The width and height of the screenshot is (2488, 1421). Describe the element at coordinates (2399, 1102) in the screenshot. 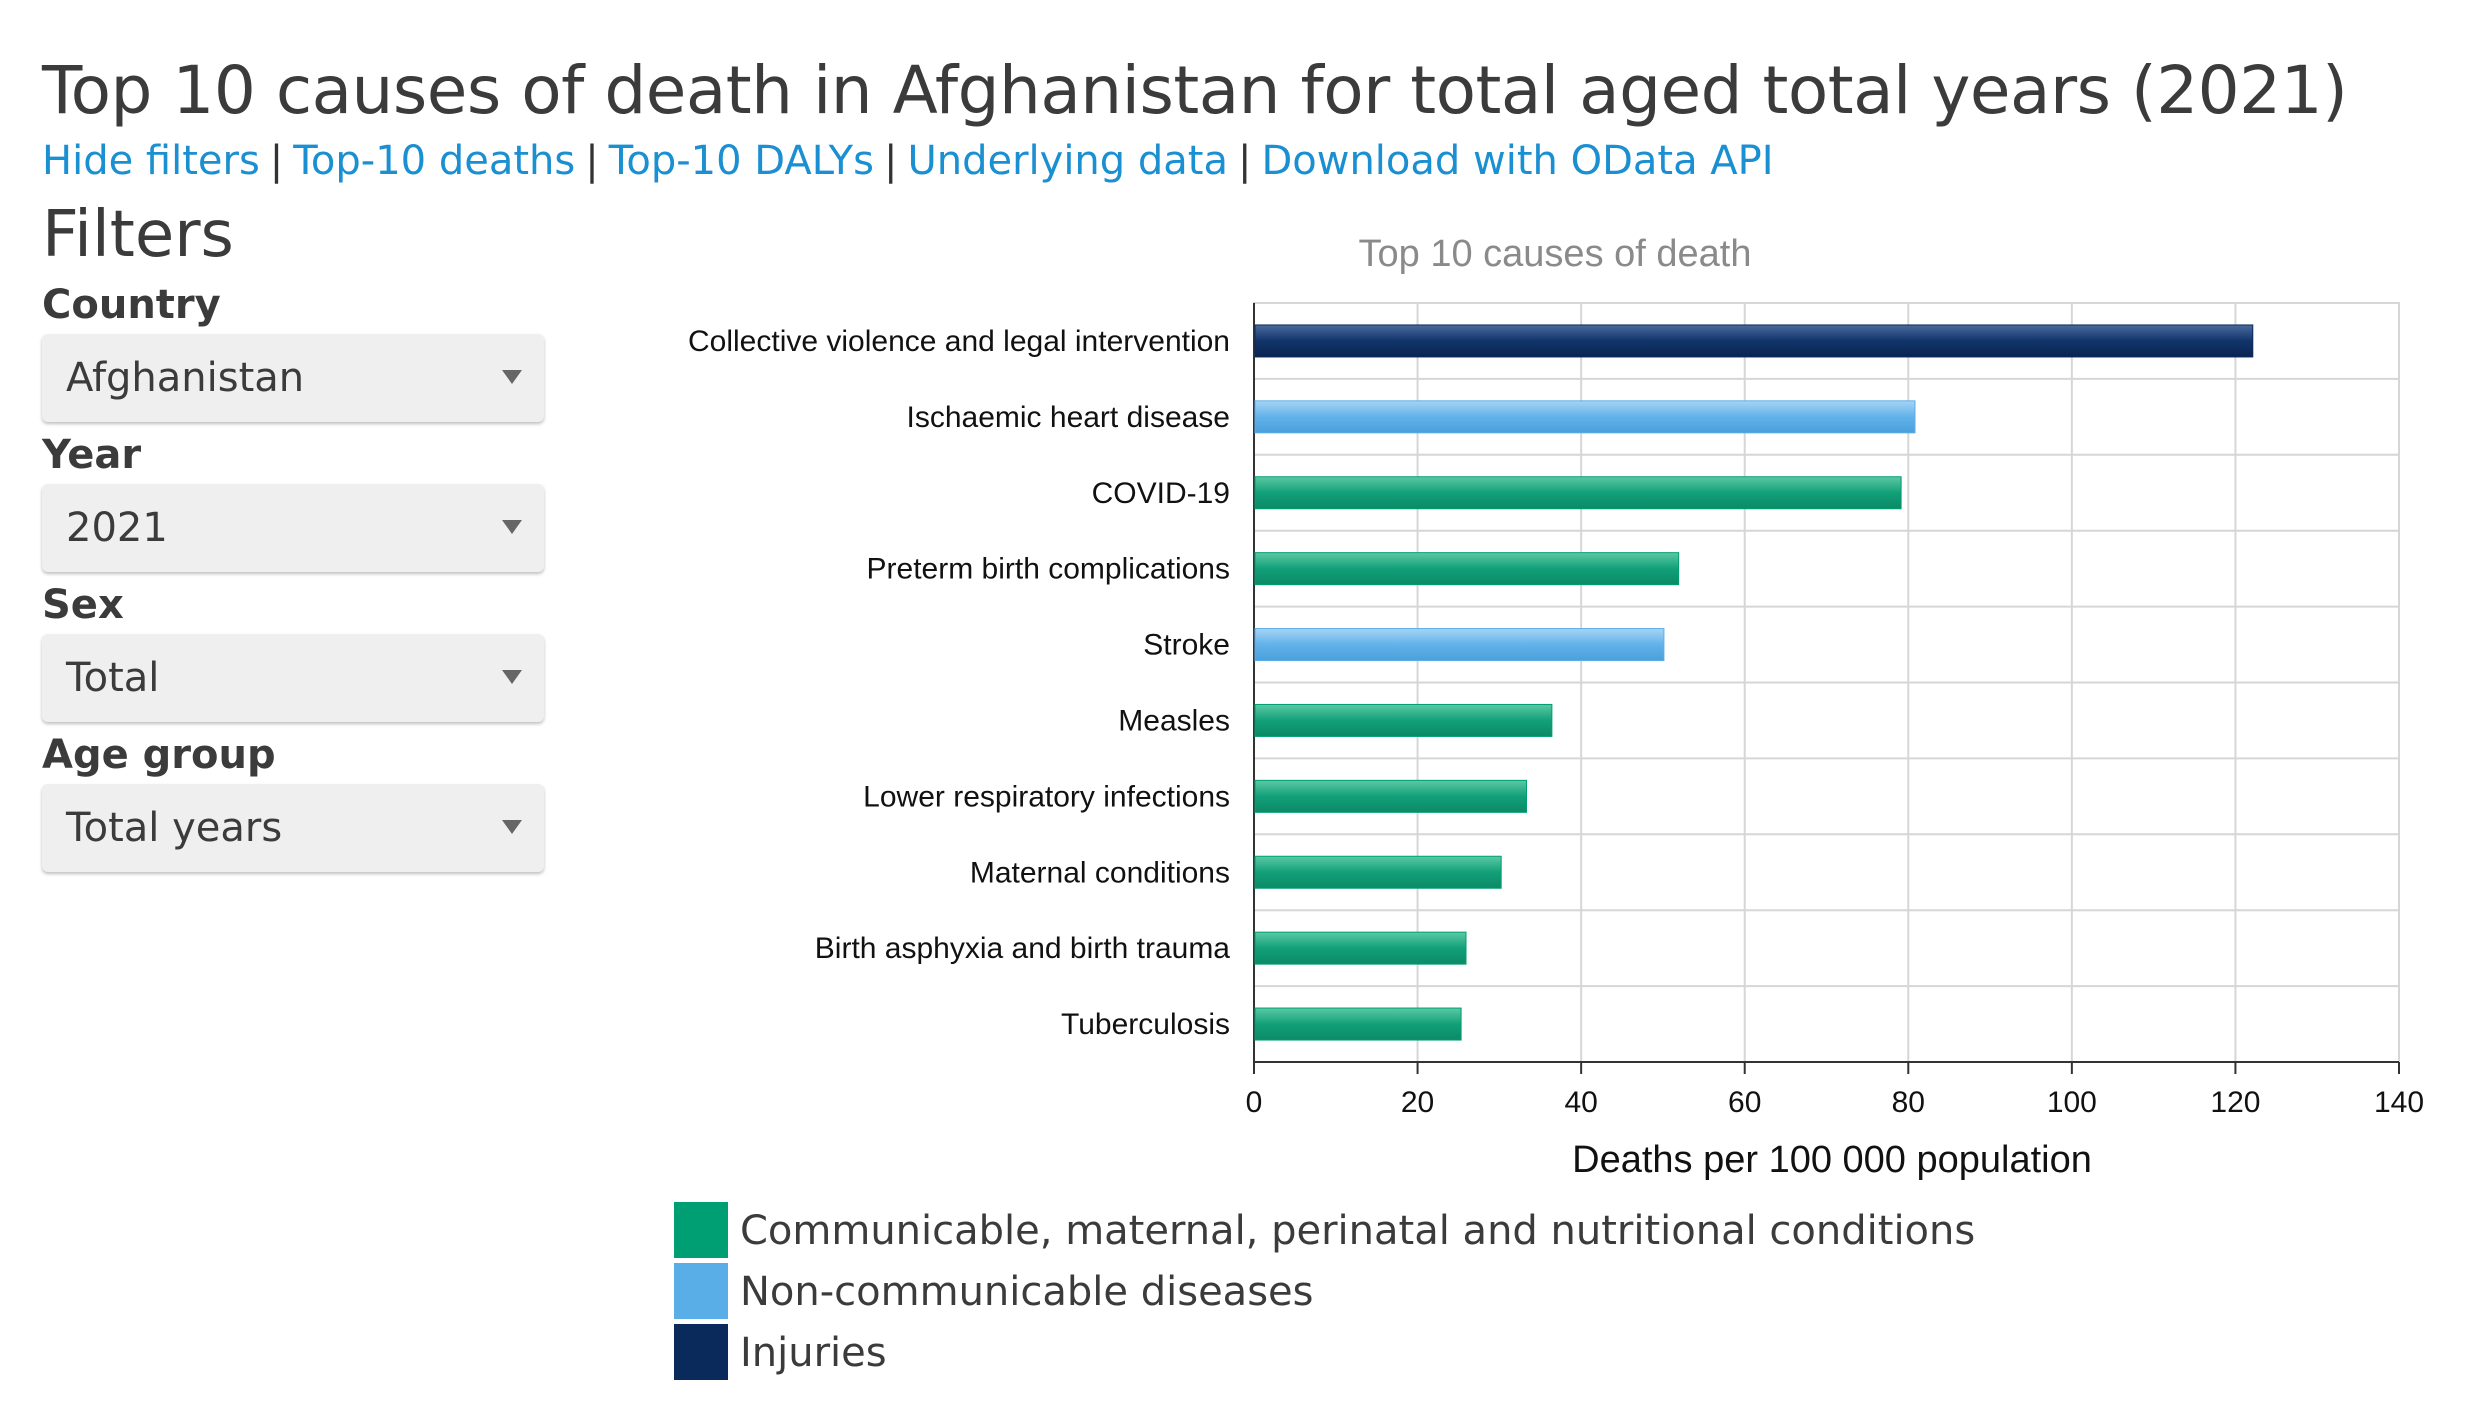

I see `x-tick-label: 140` at that location.